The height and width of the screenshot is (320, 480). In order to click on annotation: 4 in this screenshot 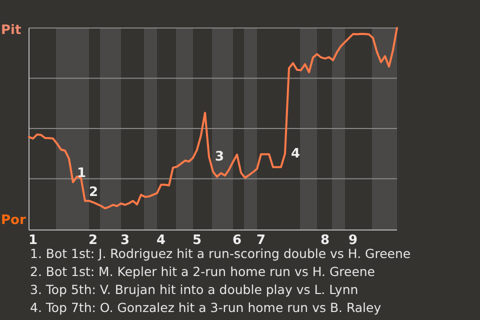, I will do `click(295, 154)`.